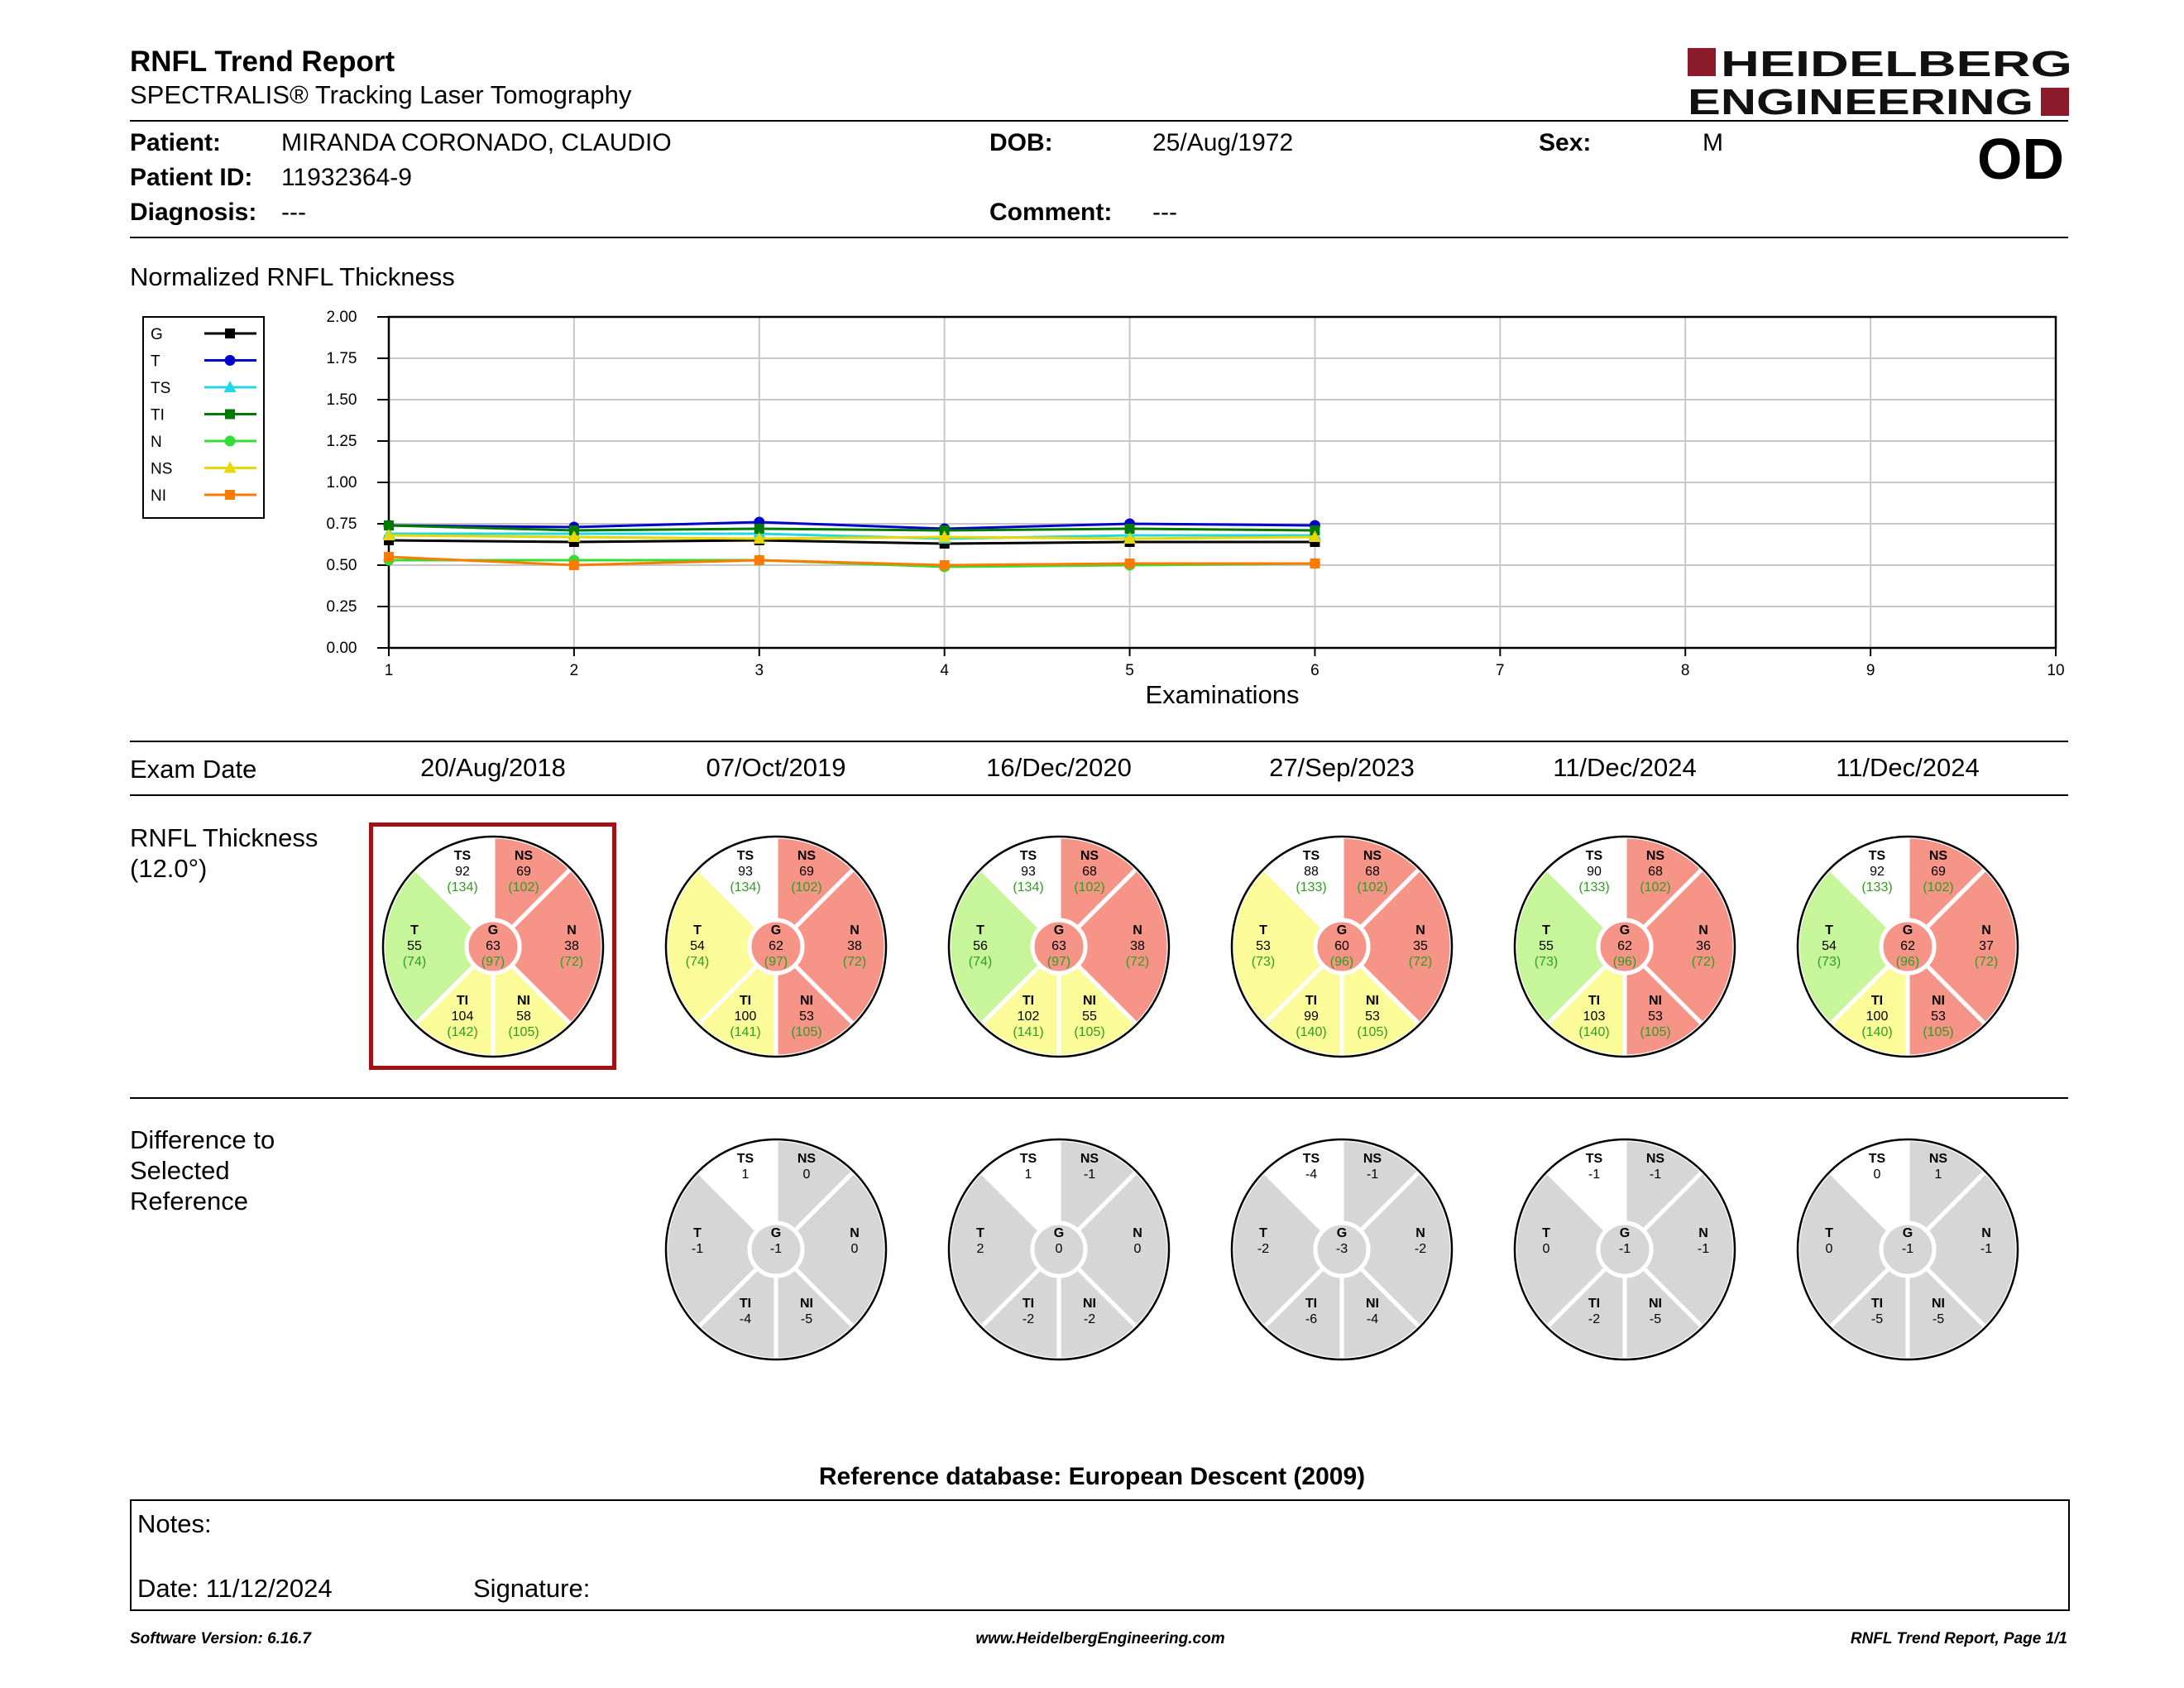  What do you see at coordinates (1655, 1016) in the screenshot?
I see `sector-value-ni: 53` at bounding box center [1655, 1016].